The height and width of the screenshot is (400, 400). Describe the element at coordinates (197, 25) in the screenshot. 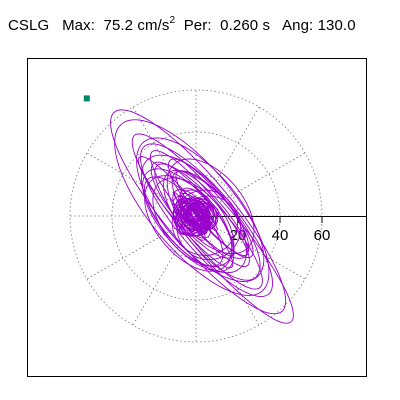

I see `period-label: Per:` at that location.